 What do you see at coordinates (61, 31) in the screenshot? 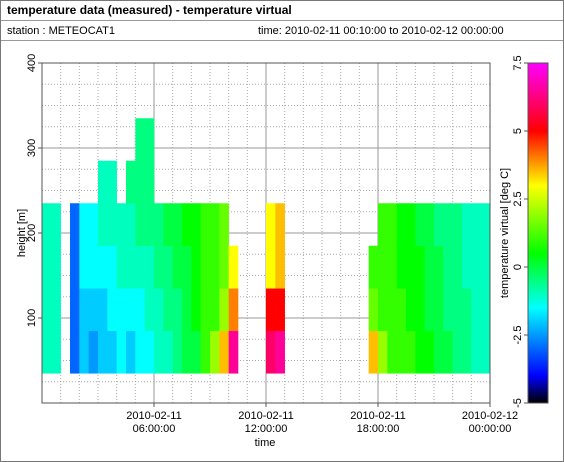
I see `station: station : METEOCAT1` at bounding box center [61, 31].